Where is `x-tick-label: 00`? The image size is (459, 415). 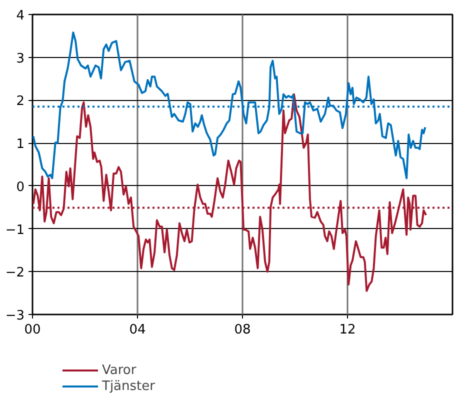
x-tick-label: 00 is located at coordinates (32, 330).